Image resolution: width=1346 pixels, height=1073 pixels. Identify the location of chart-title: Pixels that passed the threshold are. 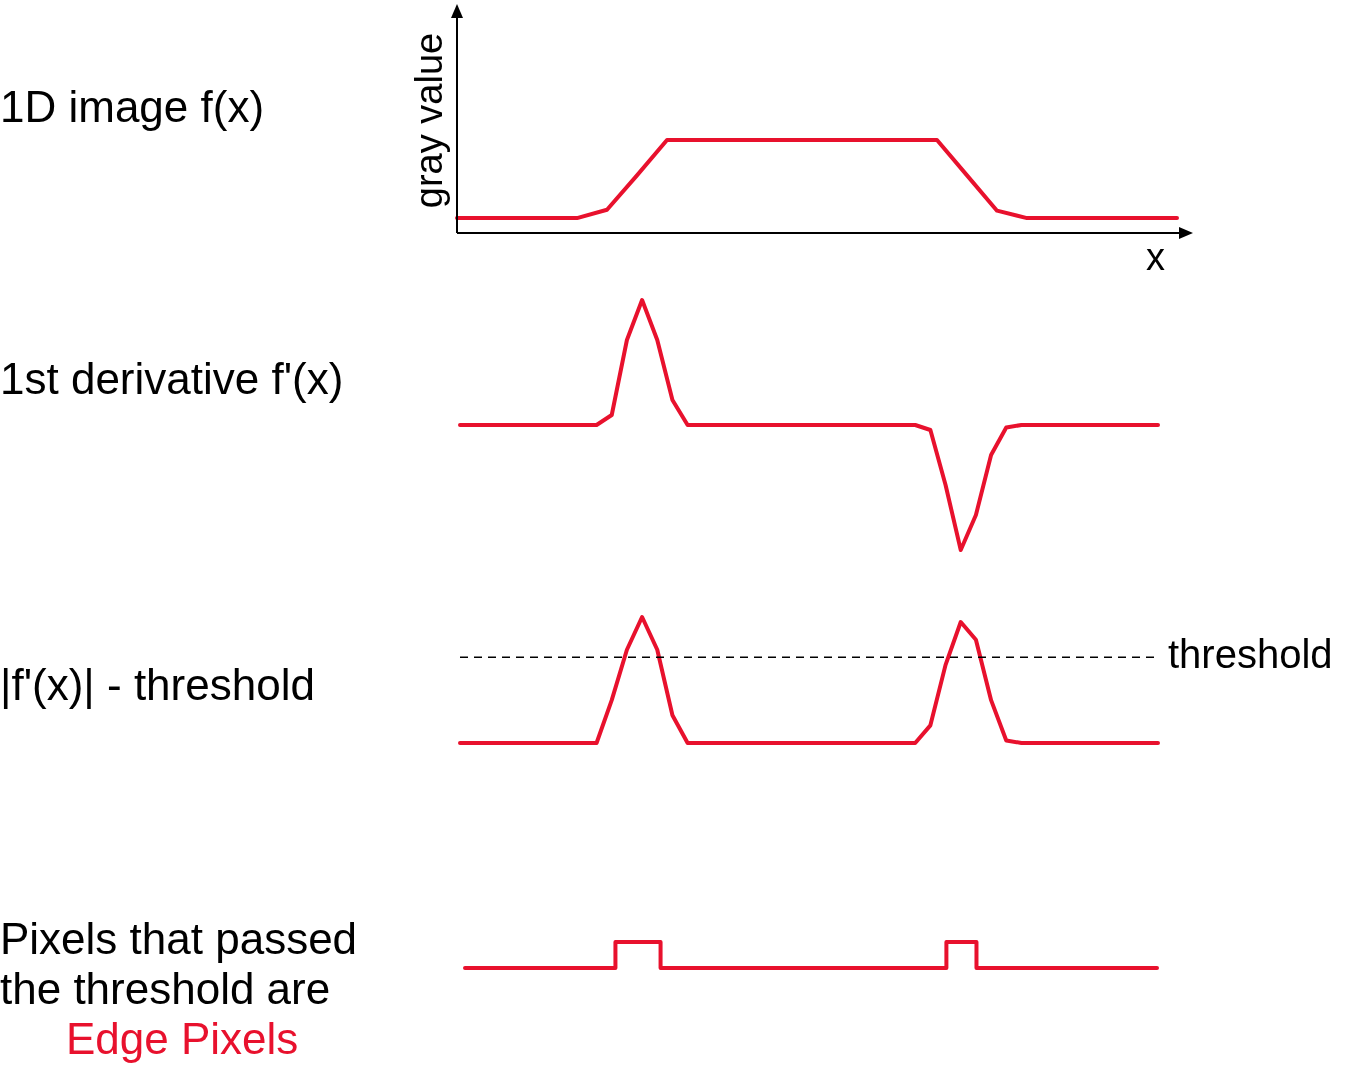
(179, 963).